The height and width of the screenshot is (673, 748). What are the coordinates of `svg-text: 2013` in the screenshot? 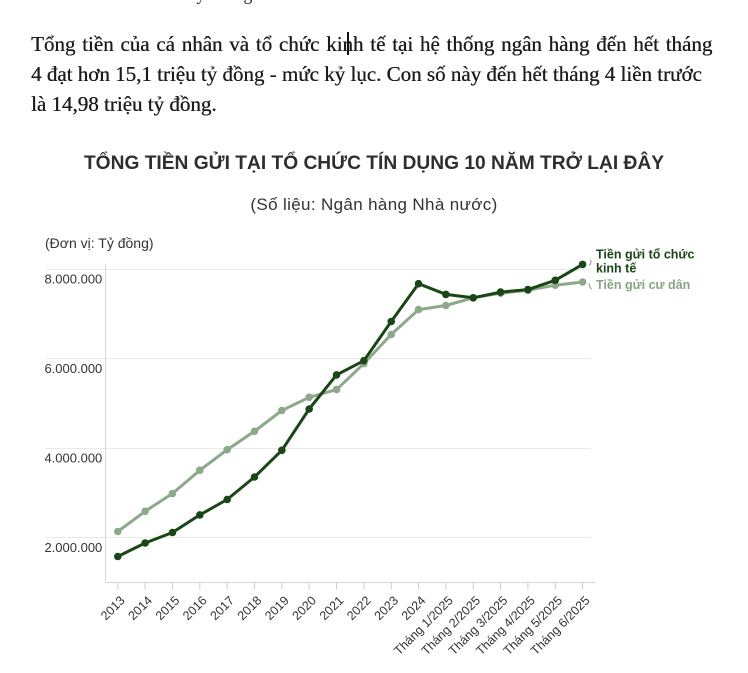 It's located at (113, 608).